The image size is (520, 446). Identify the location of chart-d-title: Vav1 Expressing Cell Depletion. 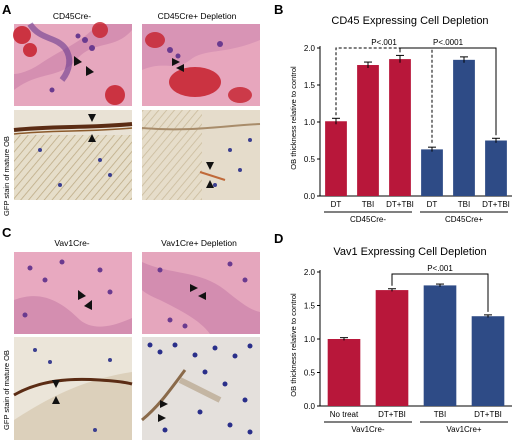
(409, 252).